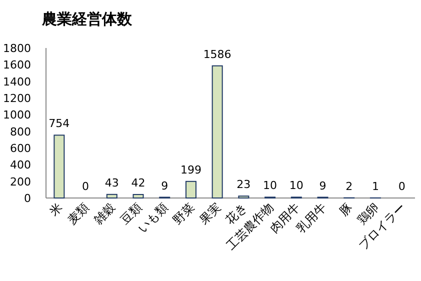 This screenshot has width=421, height=281. What do you see at coordinates (17, 81) in the screenshot?
I see `y-tick-label: 1400` at bounding box center [17, 81].